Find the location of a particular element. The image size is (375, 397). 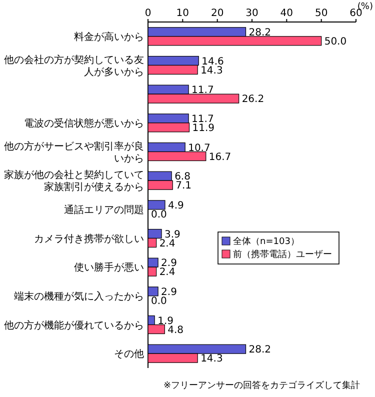

legend-label: 全体（n=103） is located at coordinates (266, 241).